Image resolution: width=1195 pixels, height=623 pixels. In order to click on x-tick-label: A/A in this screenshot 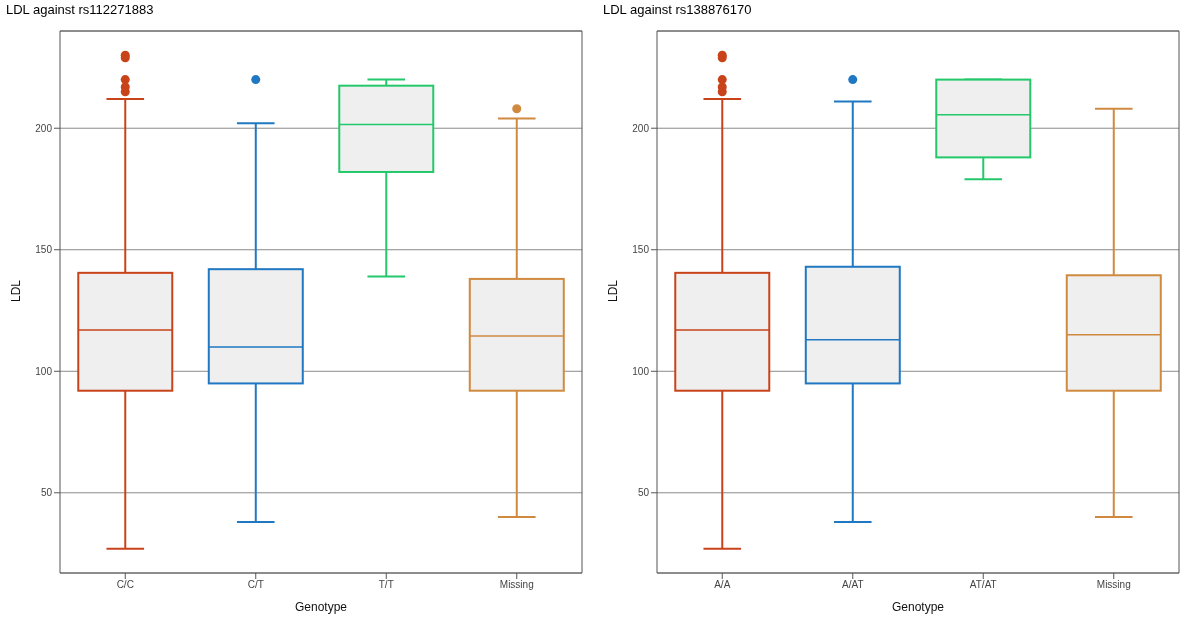, I will do `click(722, 585)`.